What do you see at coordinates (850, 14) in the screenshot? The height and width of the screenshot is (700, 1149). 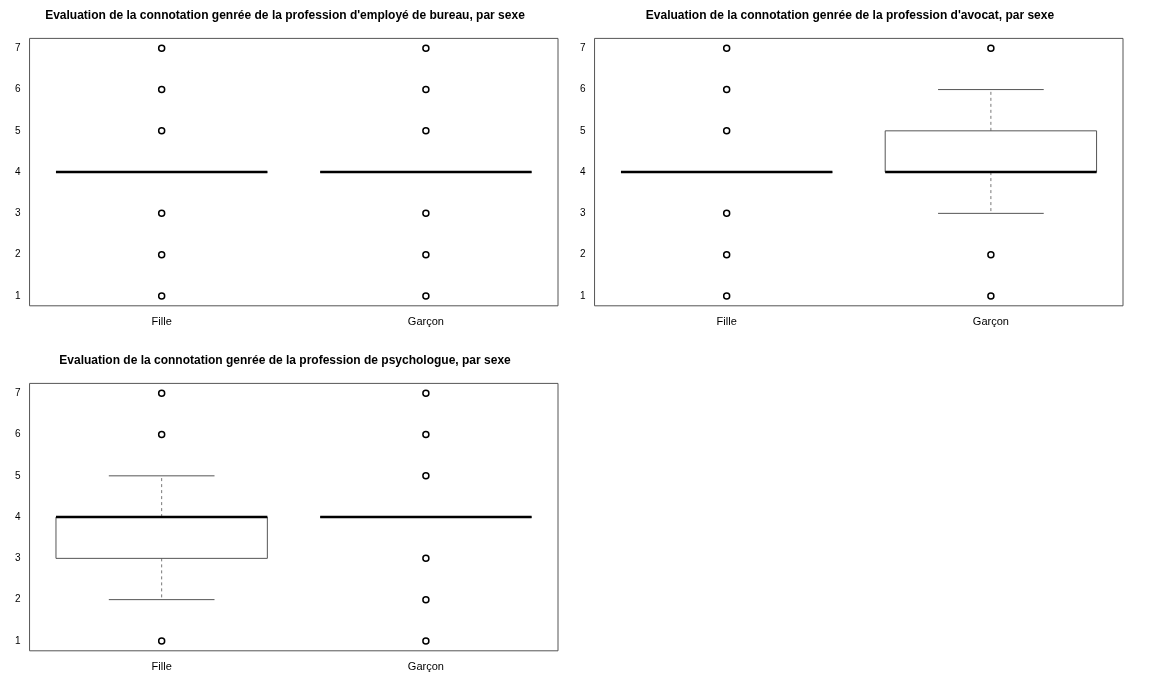 I see `chart-title: Evaluation de la connotation genrée de la profession d'avocat, par sexe` at bounding box center [850, 14].